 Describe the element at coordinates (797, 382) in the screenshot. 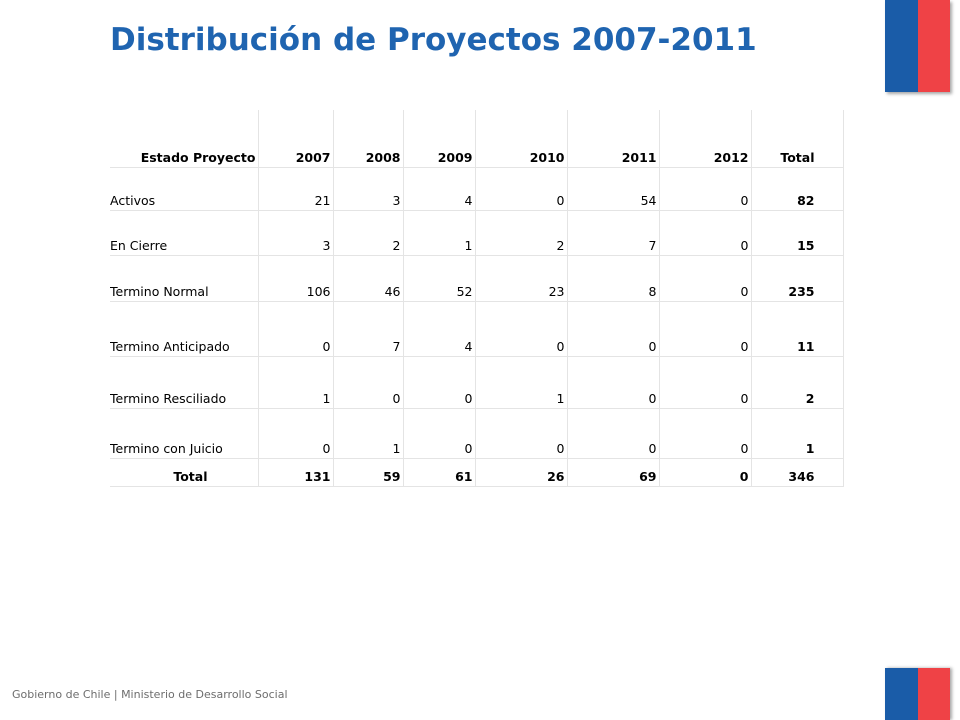

I see `row-total: 2` at that location.